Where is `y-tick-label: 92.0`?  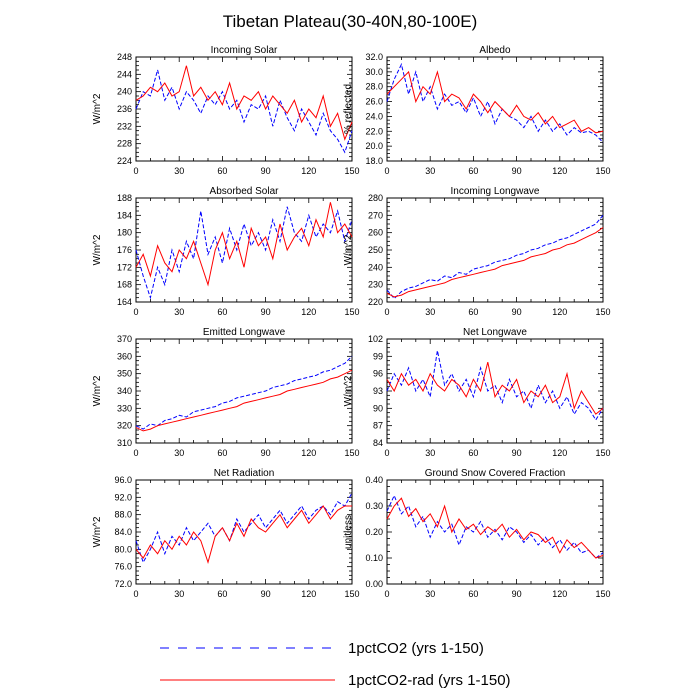
y-tick-label: 92.0 is located at coordinates (123, 497).